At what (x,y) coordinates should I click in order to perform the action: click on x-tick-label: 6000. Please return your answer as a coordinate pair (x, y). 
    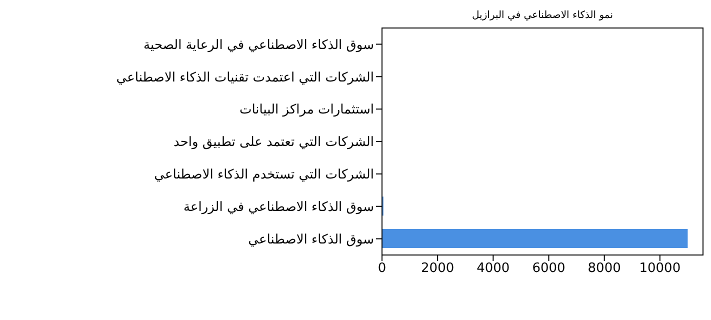
    Looking at the image, I should click on (549, 268).